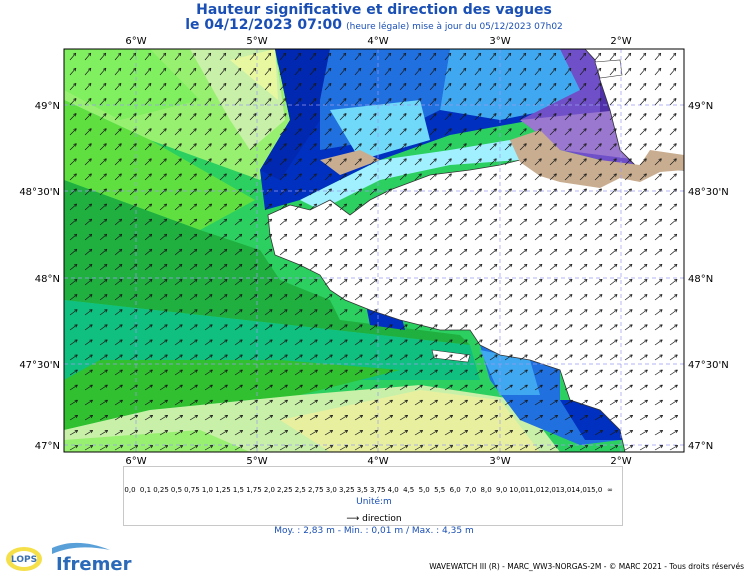 The image size is (748, 576). What do you see at coordinates (499, 41) in the screenshot?
I see `lon-tick: 3°W` at bounding box center [499, 41].